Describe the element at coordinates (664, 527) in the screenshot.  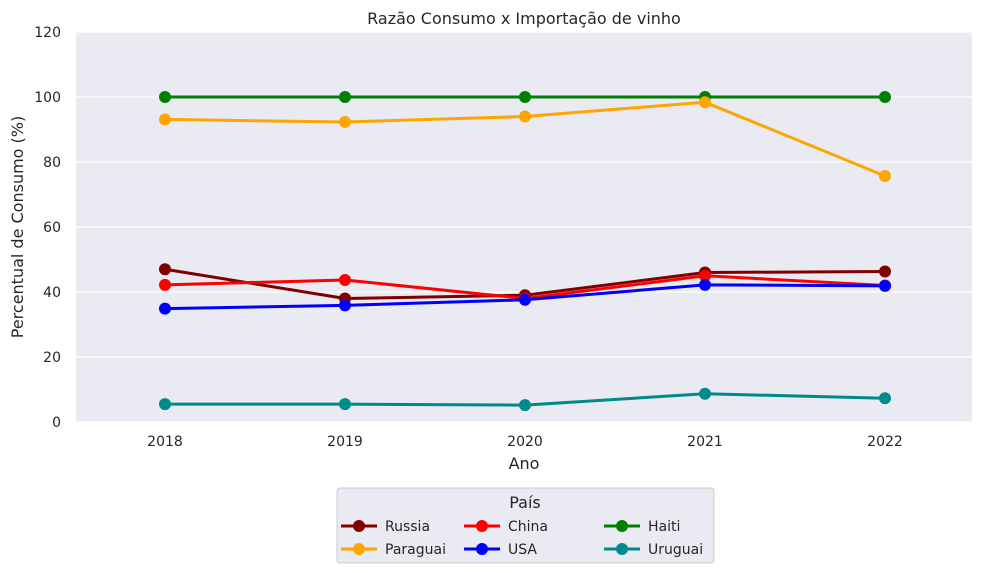
I see `legend-label: Haiti` at that location.